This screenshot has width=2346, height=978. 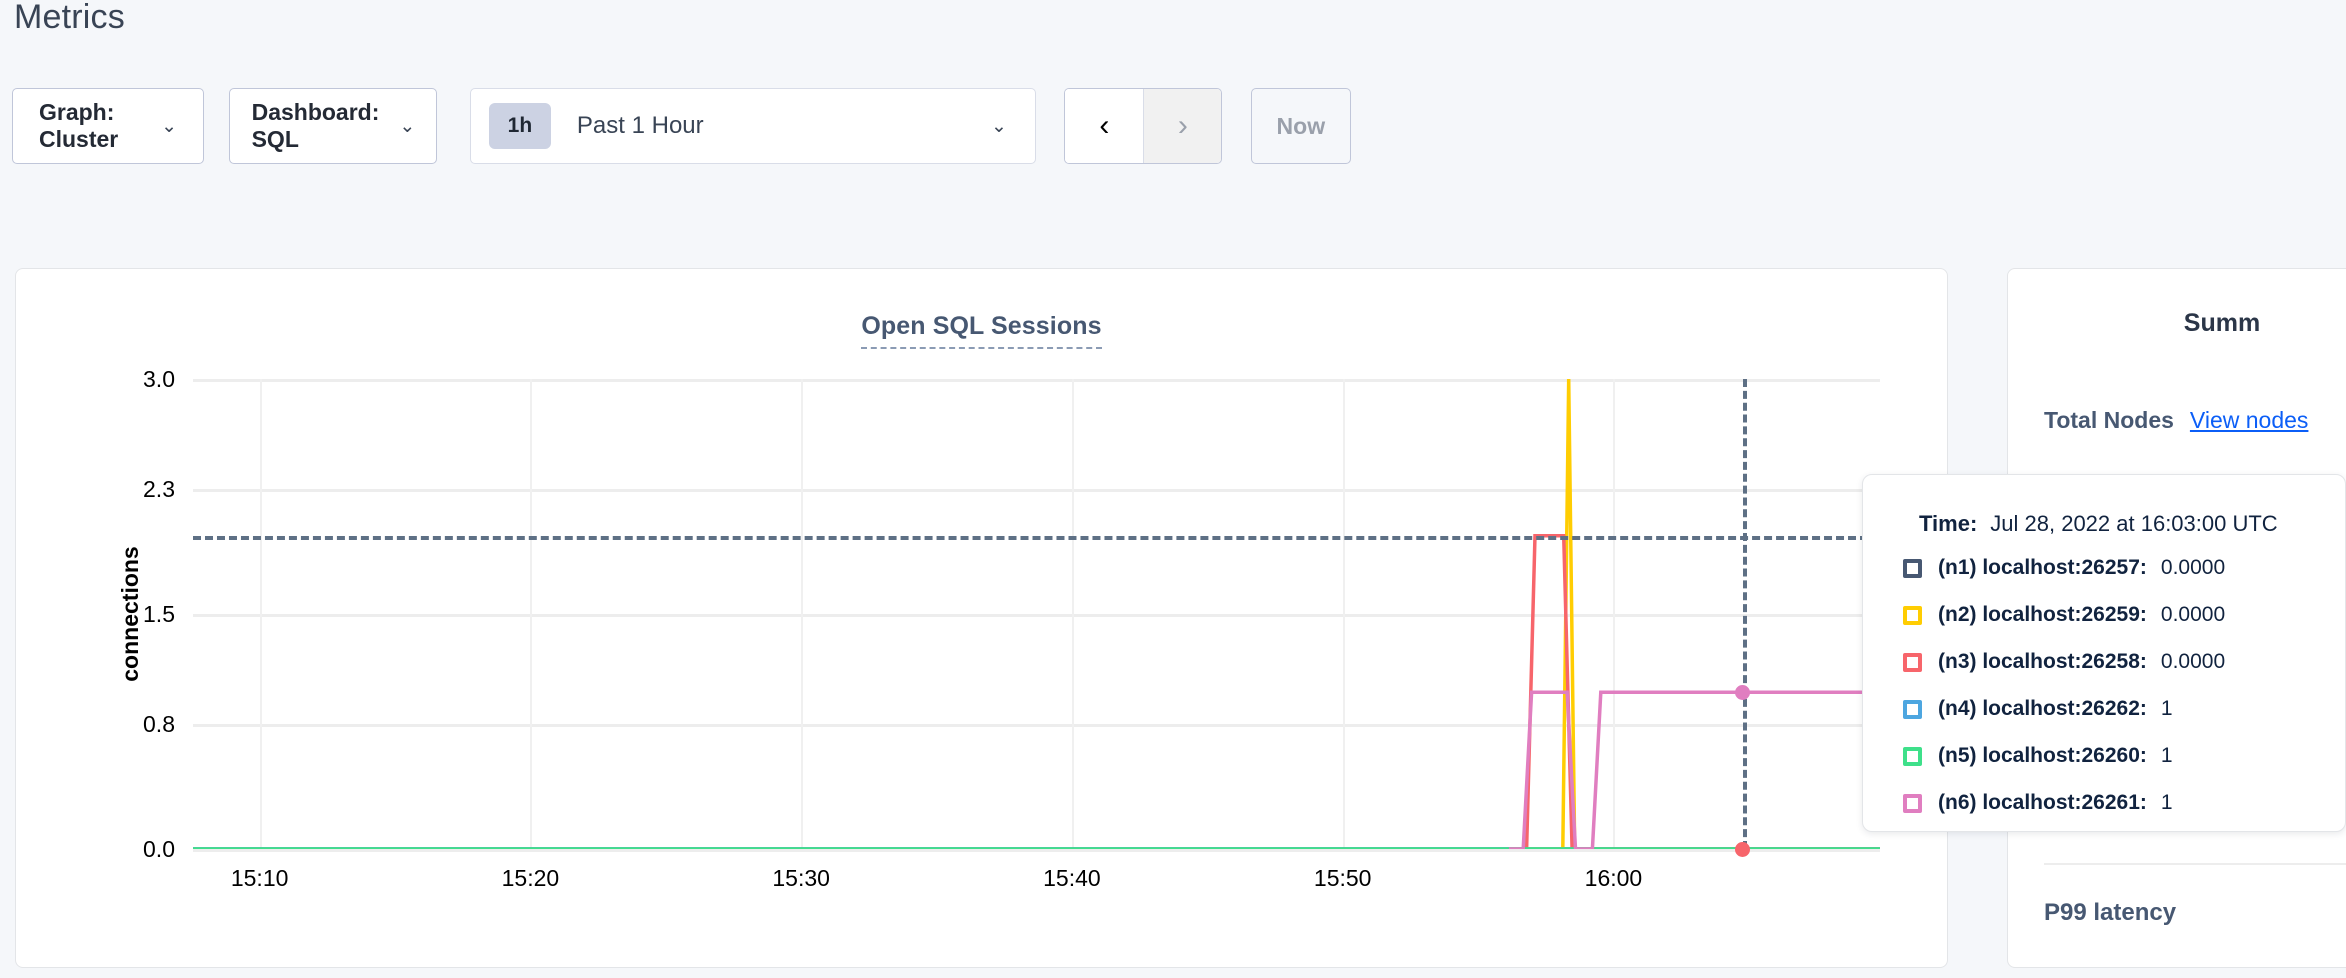 I want to click on y-axis-tick-label: 3.0, so click(x=159, y=379).